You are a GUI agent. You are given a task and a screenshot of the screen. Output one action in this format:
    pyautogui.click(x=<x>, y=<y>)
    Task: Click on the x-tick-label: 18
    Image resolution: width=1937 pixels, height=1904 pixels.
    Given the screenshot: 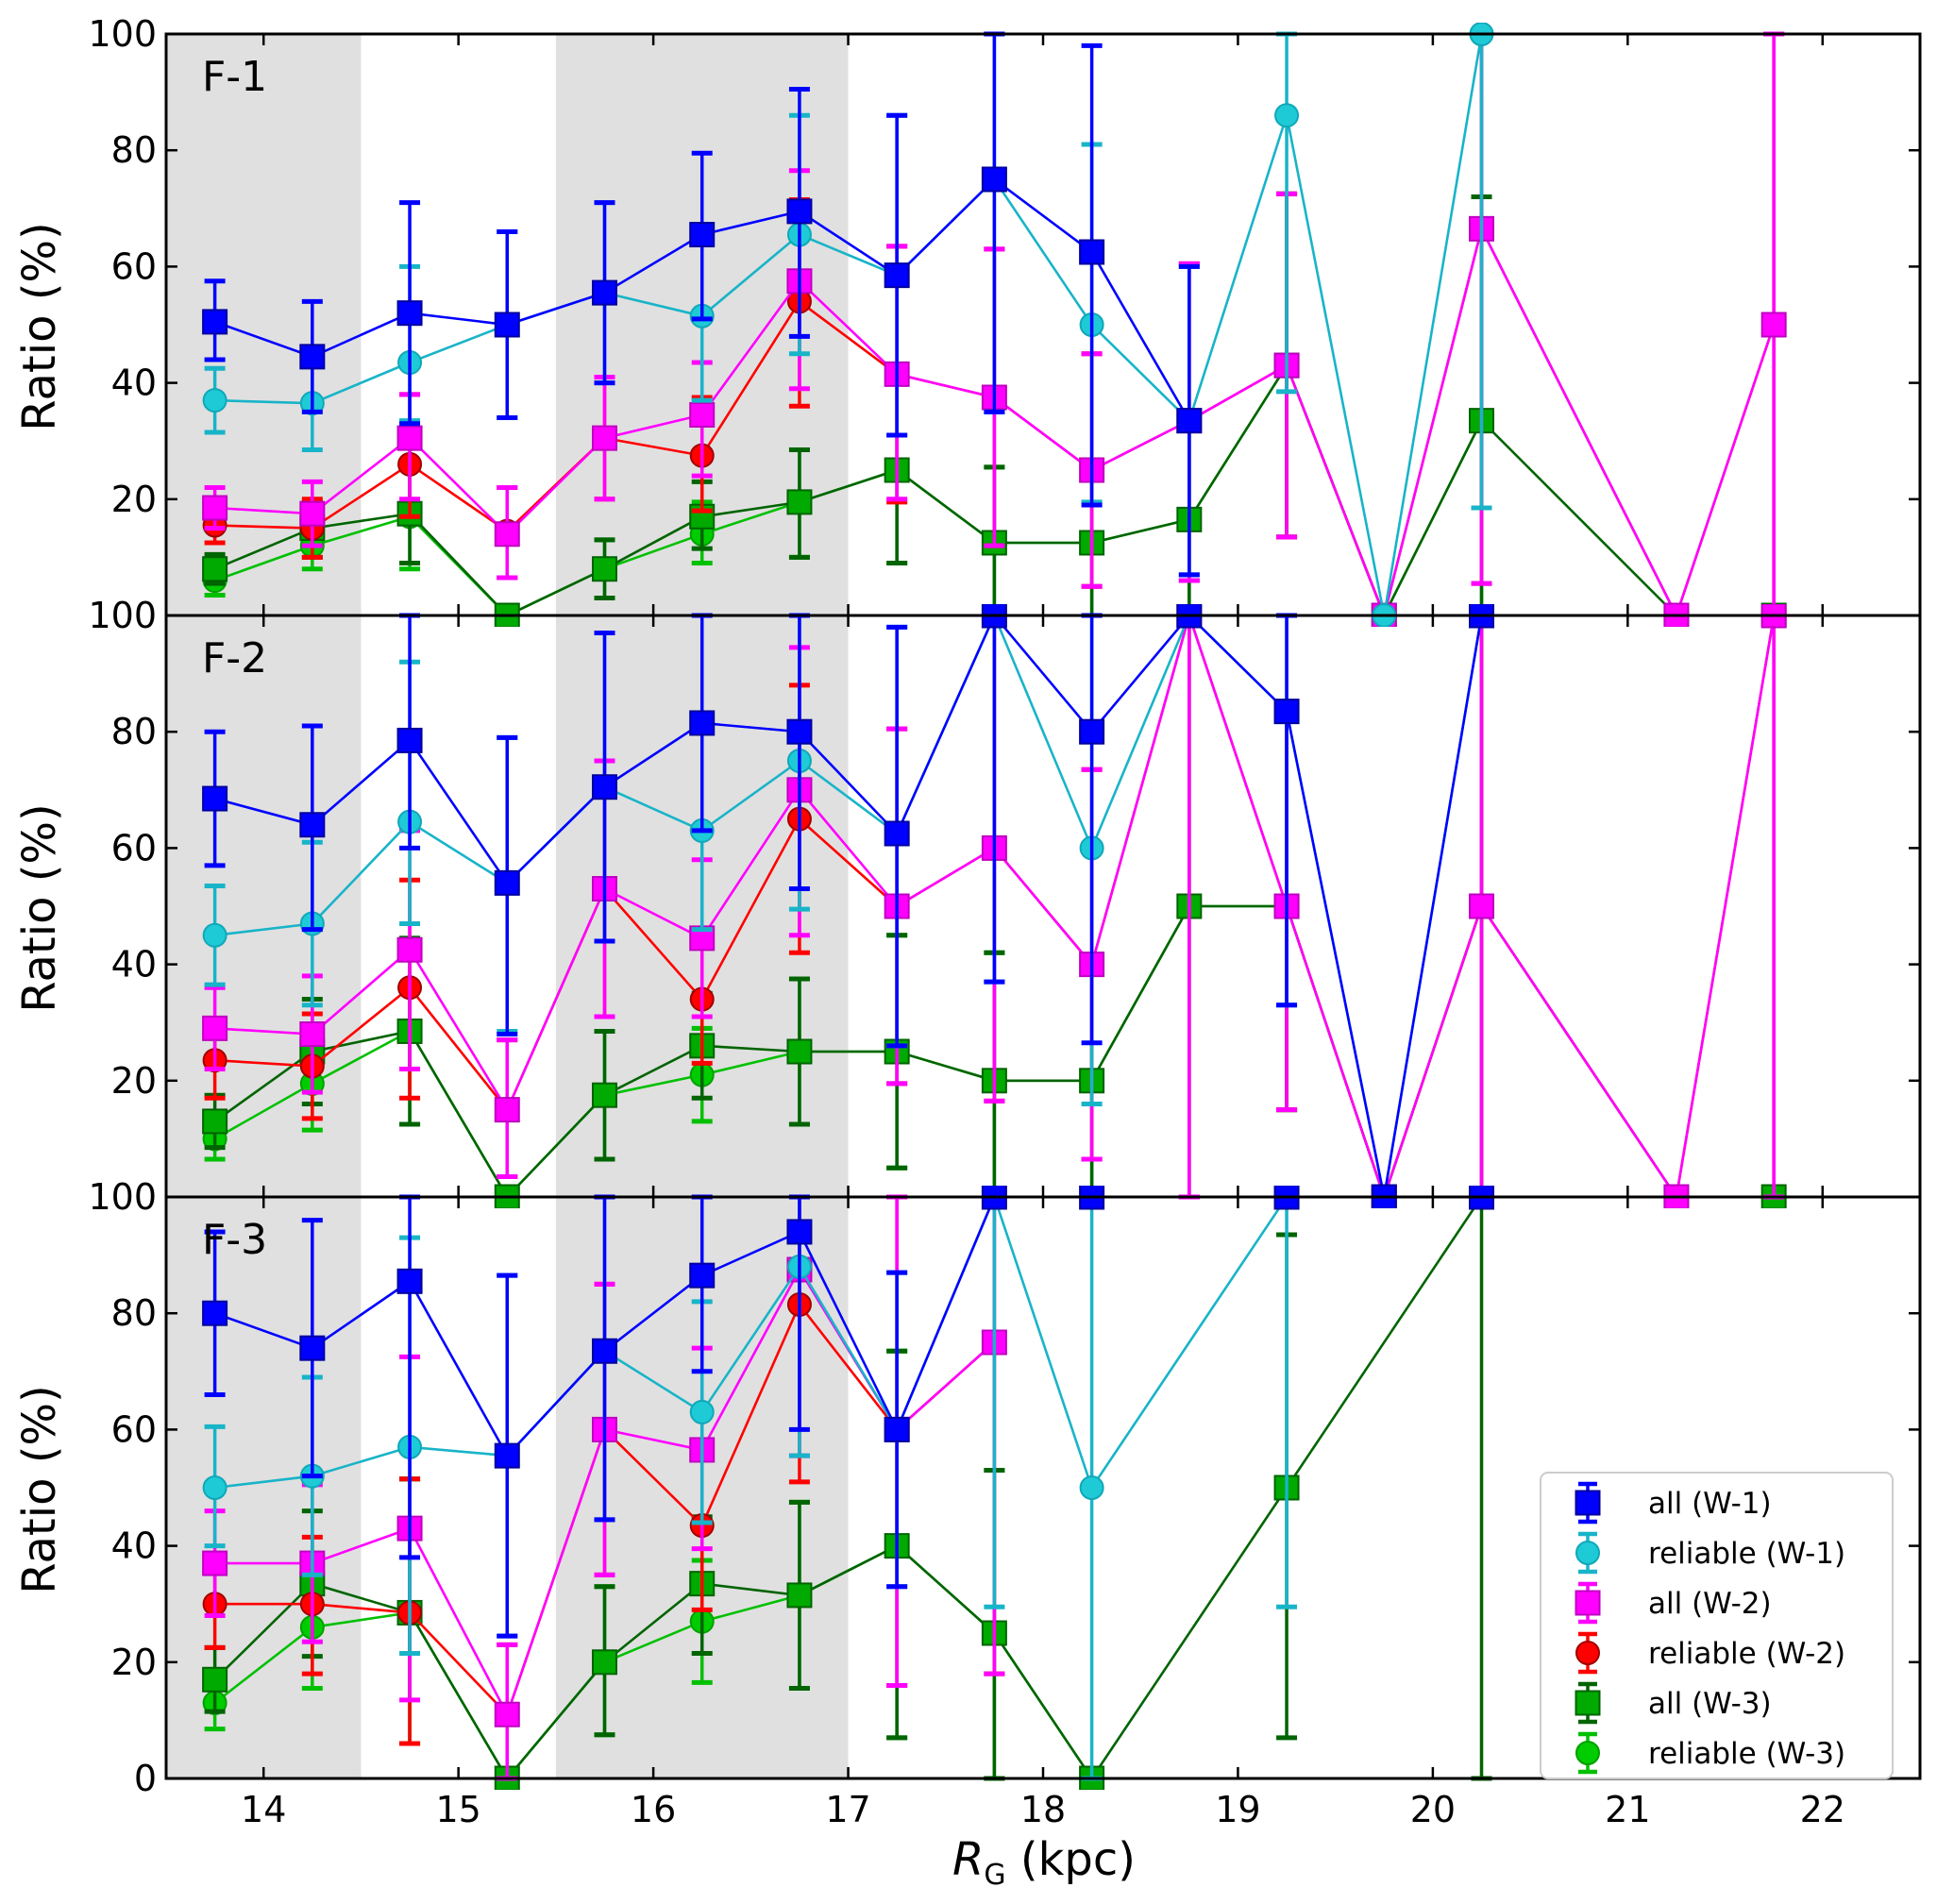 What is the action you would take?
    pyautogui.click(x=1043, y=1809)
    